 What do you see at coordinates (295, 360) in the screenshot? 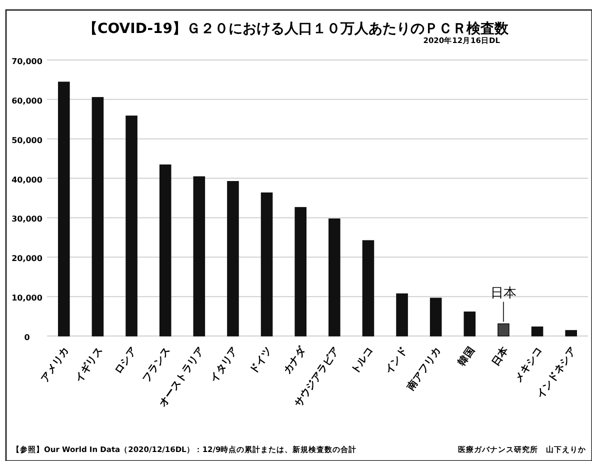
I see `x-tick-label: カナダ` at bounding box center [295, 360].